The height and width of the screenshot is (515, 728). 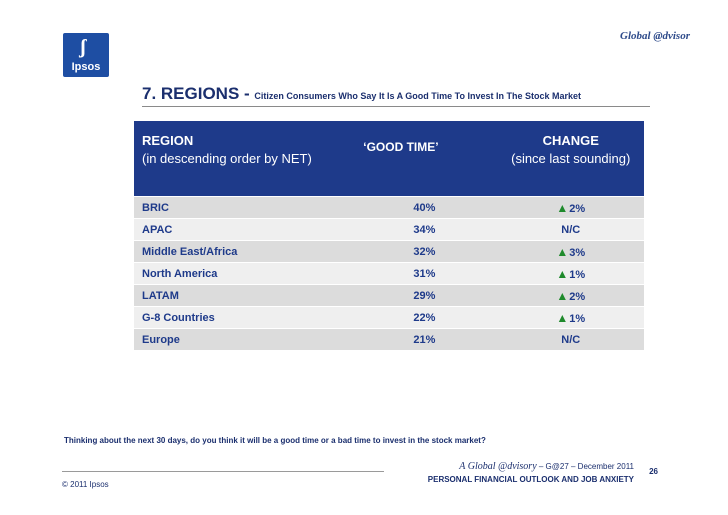 What do you see at coordinates (424, 251) in the screenshot?
I see `good-time-cell: 32%` at bounding box center [424, 251].